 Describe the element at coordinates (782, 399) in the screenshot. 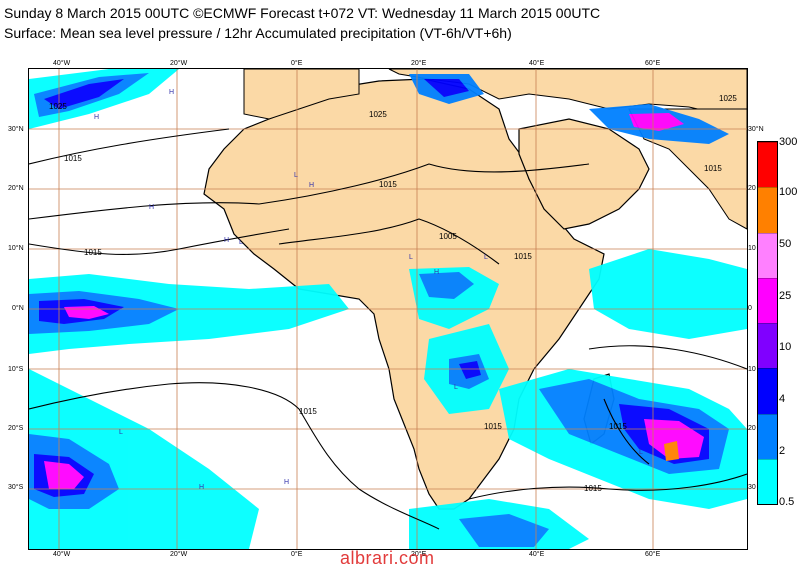

I see `colorbar-label: 4` at that location.